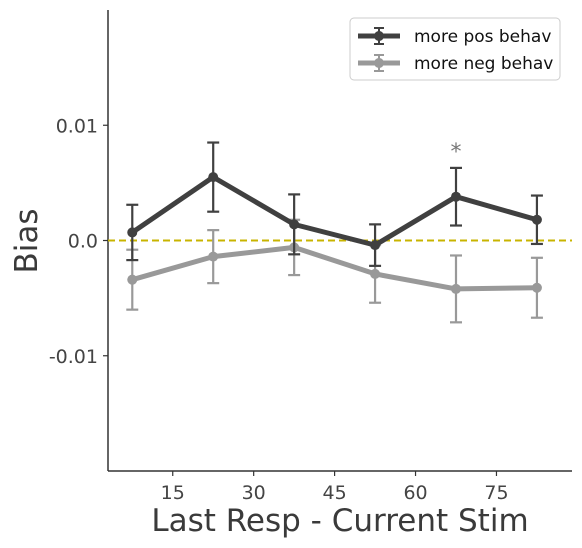 The image size is (582, 548). Describe the element at coordinates (415, 493) in the screenshot. I see `x-tick-label: 60` at that location.